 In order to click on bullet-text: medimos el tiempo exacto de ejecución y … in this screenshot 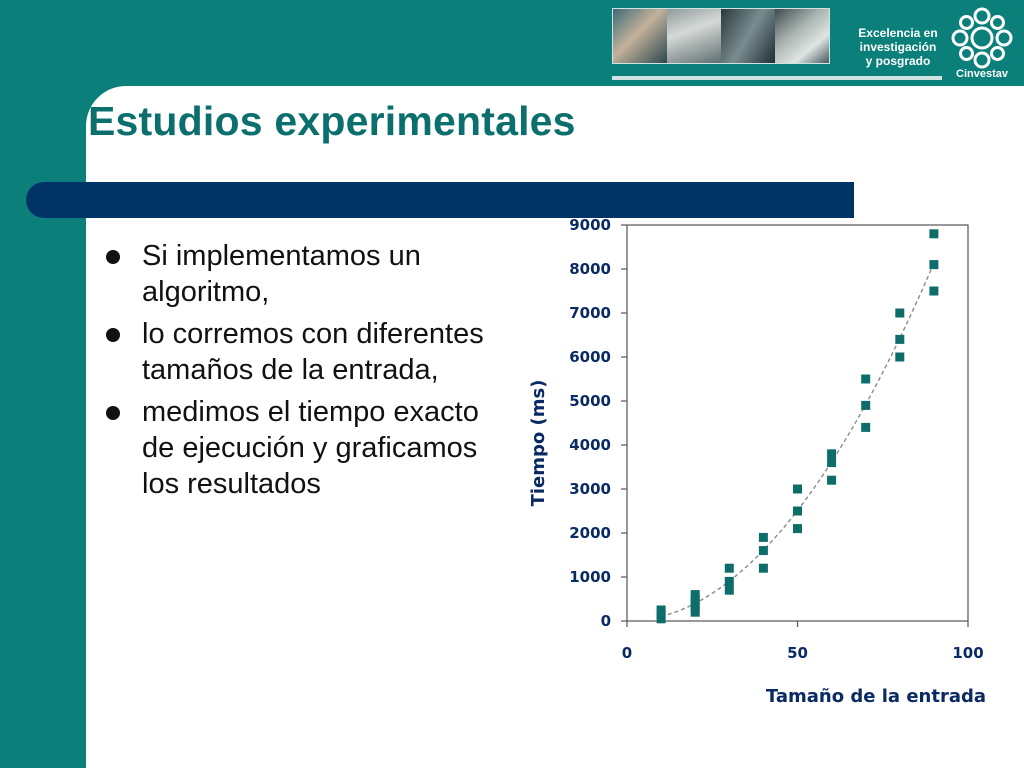, I will do `click(310, 448)`.